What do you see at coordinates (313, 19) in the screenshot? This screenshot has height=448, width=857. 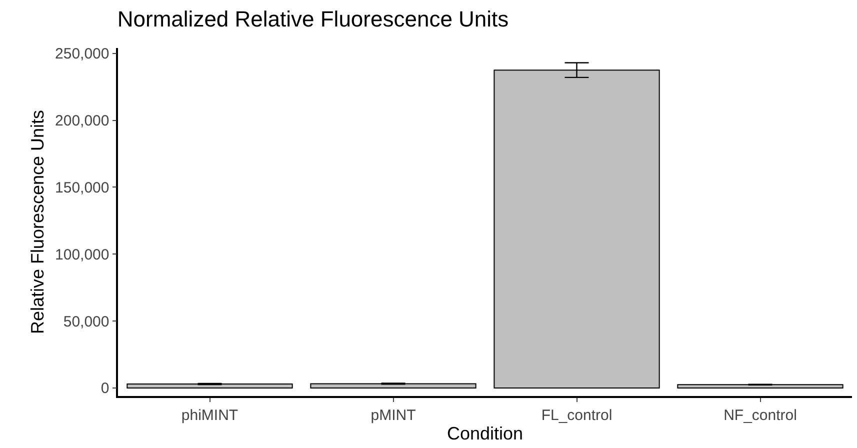 I see `chart-title: Normalized Relative Fluorescence Units` at bounding box center [313, 19].